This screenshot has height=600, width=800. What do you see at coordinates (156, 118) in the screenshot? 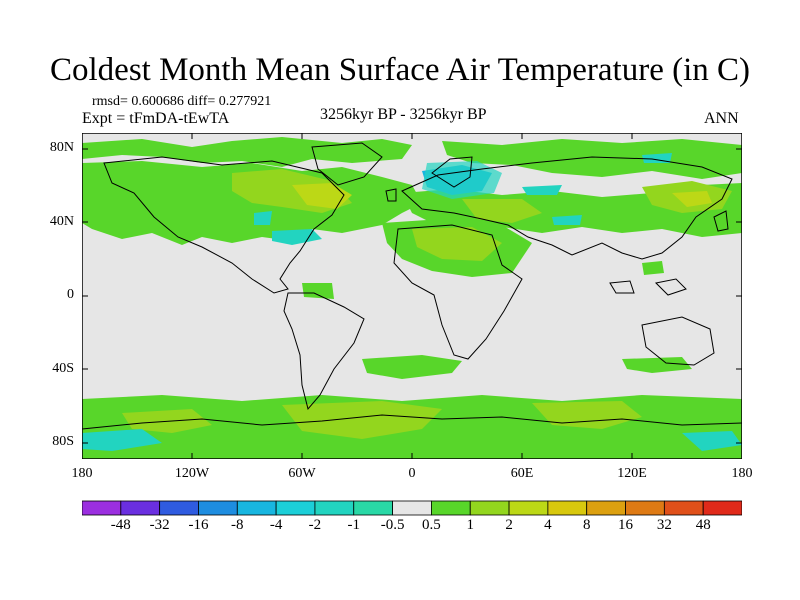
I see `experiment-label: Expt = tFmDA-tEwTA` at bounding box center [156, 118].